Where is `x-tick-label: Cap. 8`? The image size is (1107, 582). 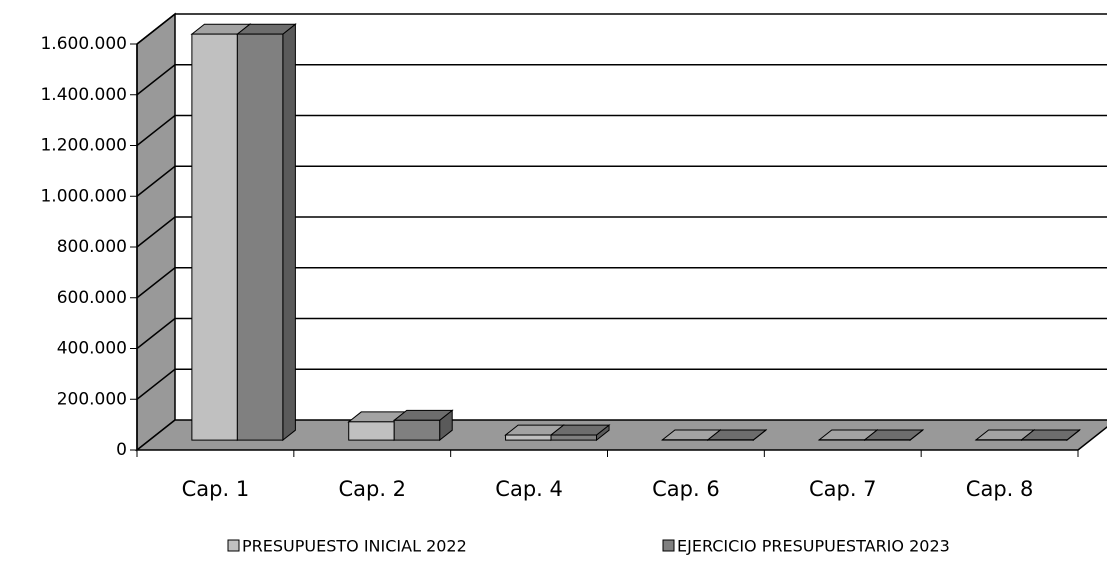
x-tick-label: Cap. 8 is located at coordinates (1000, 489).